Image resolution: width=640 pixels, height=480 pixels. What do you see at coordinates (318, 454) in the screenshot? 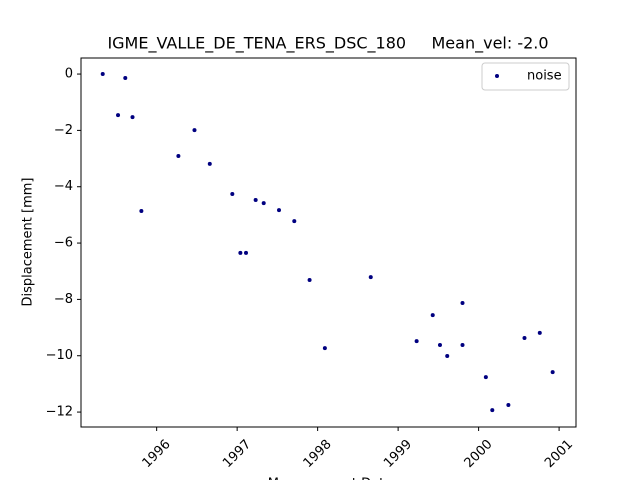
I see `x-tick-label: 1998` at bounding box center [318, 454].